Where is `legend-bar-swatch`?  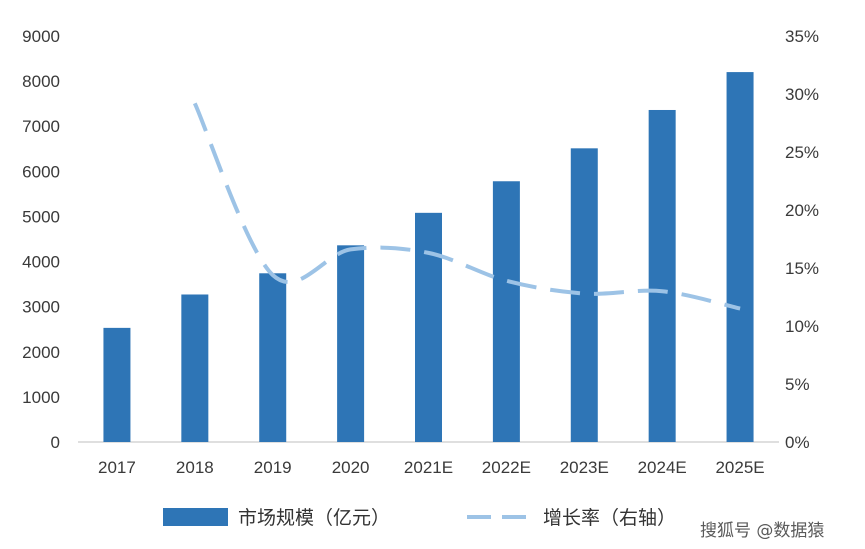
legend-bar-swatch is located at coordinates (195, 517).